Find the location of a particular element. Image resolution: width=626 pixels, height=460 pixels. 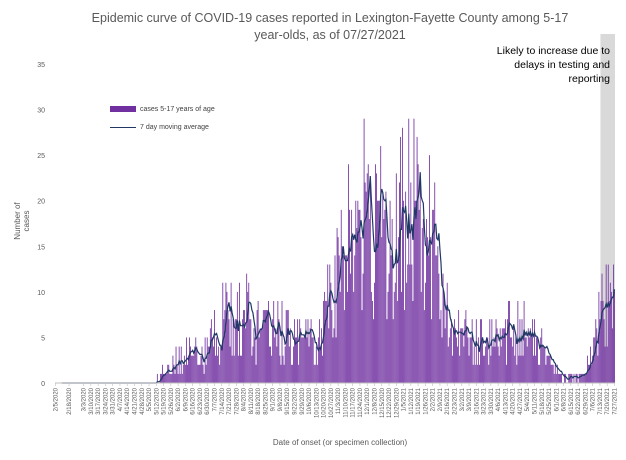

y-tick-label: 10 is located at coordinates (41, 293).